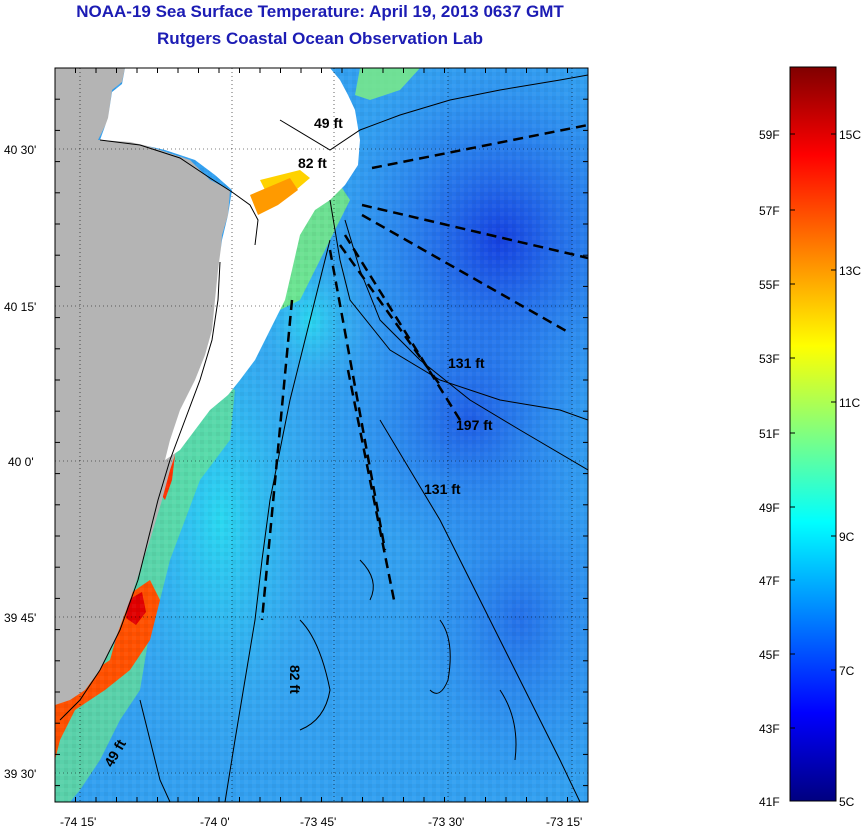 The image size is (864, 832). What do you see at coordinates (20, 774) in the screenshot?
I see `lat-tick-label: 39 30'` at bounding box center [20, 774].